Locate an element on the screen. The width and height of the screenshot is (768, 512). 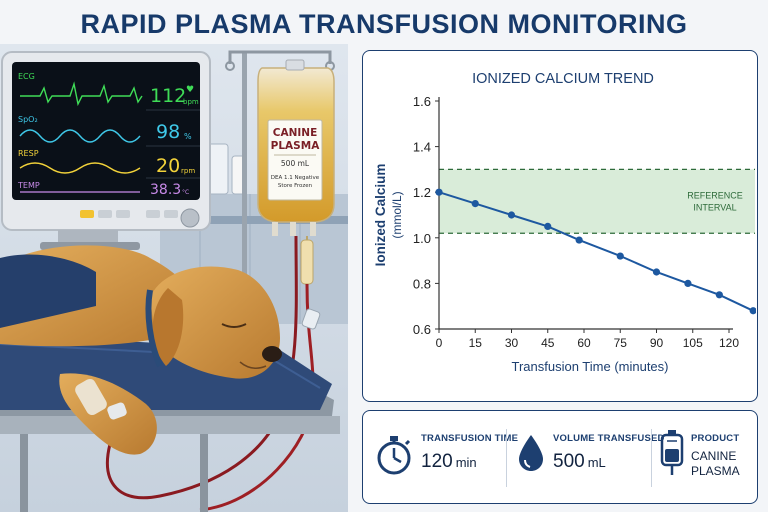
x-tick-label: 60 is located at coordinates (584, 343).